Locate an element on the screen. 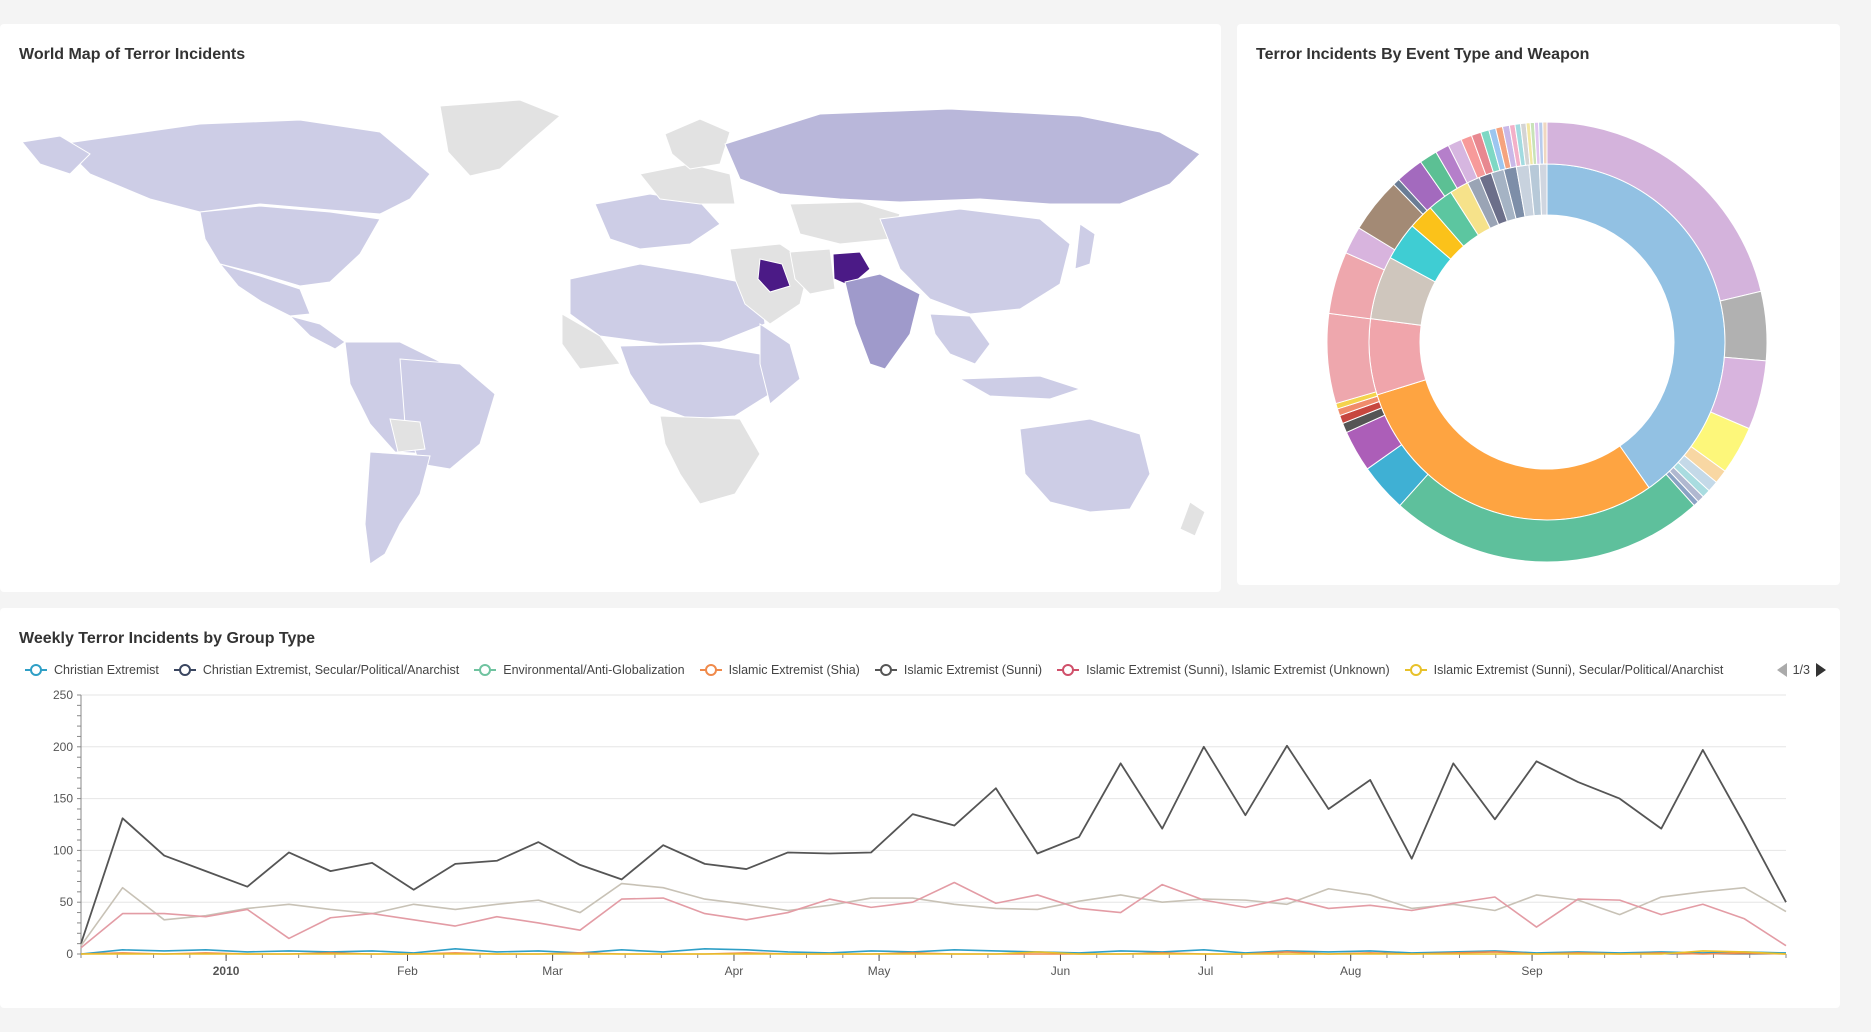 Image resolution: width=1871 pixels, height=1032 pixels. map-region-new-zealand is located at coordinates (1192, 519).